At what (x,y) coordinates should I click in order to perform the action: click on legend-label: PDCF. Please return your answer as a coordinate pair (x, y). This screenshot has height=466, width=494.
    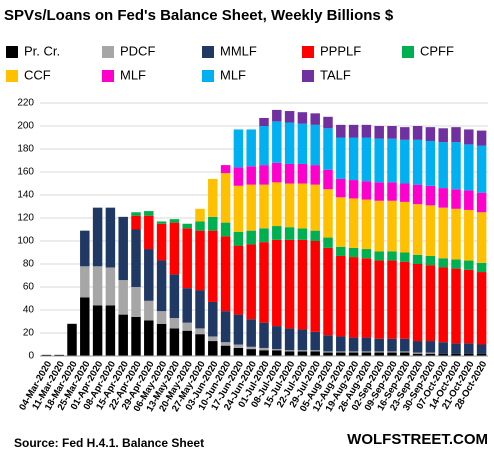
    Looking at the image, I should click on (137, 50).